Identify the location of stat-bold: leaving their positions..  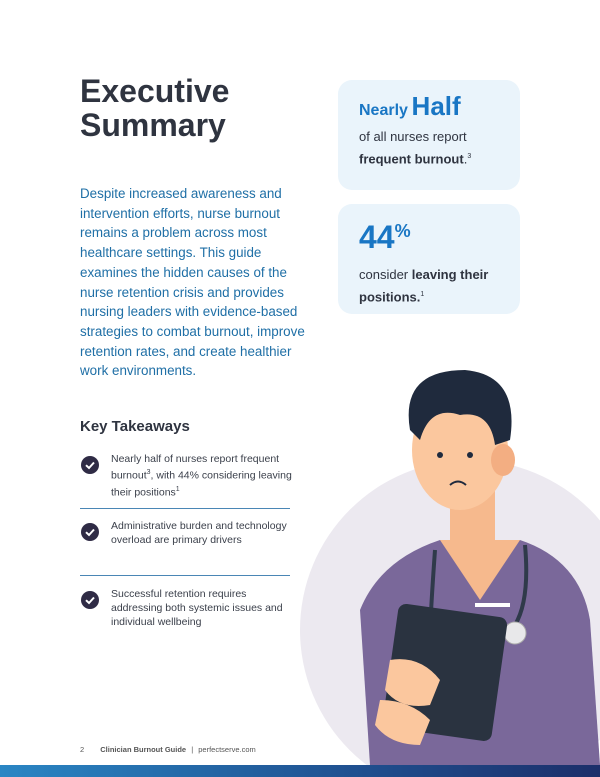
(424, 286).